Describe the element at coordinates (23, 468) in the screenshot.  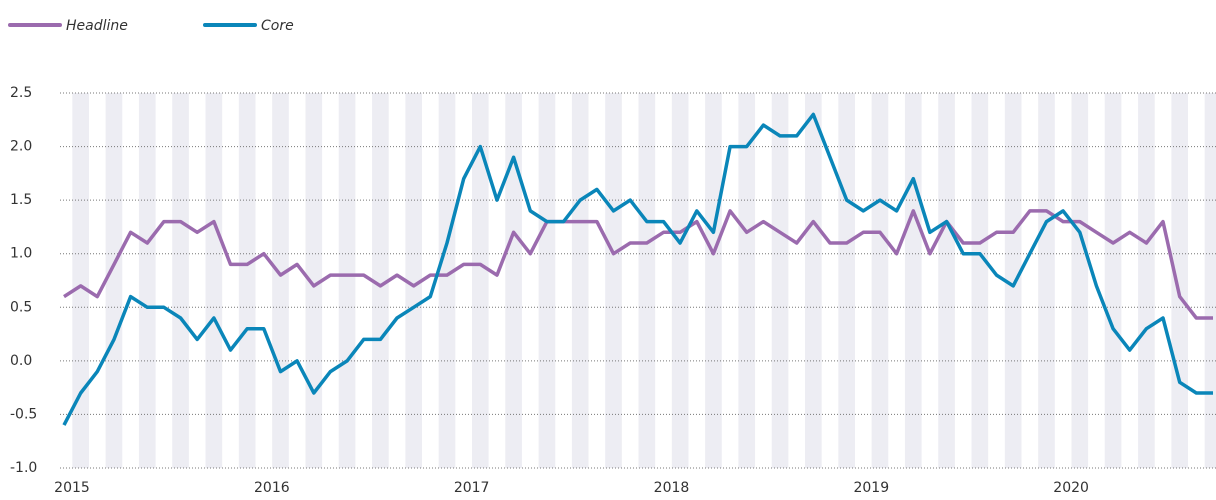
I see `y-tick-label: -1.0` at that location.